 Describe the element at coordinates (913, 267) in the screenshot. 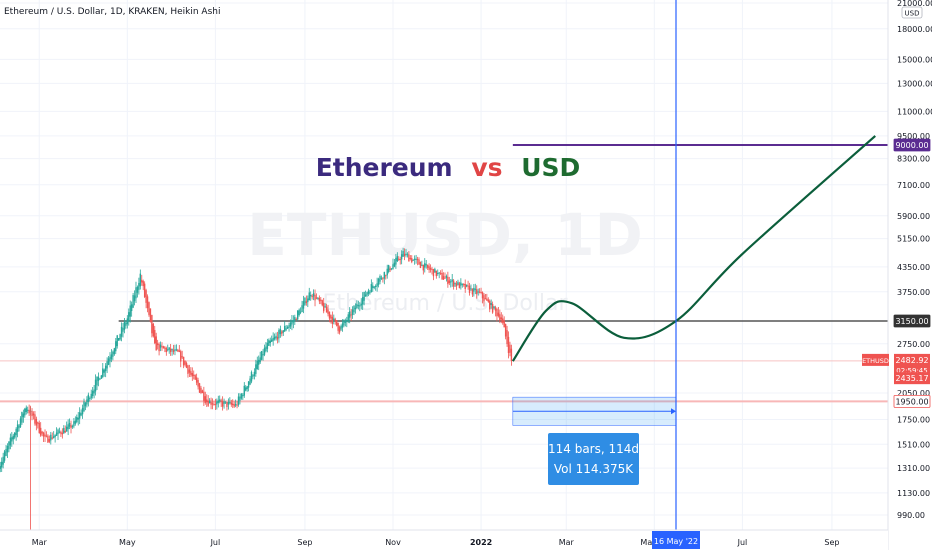

I see `price-tick-label: 4350.00` at that location.